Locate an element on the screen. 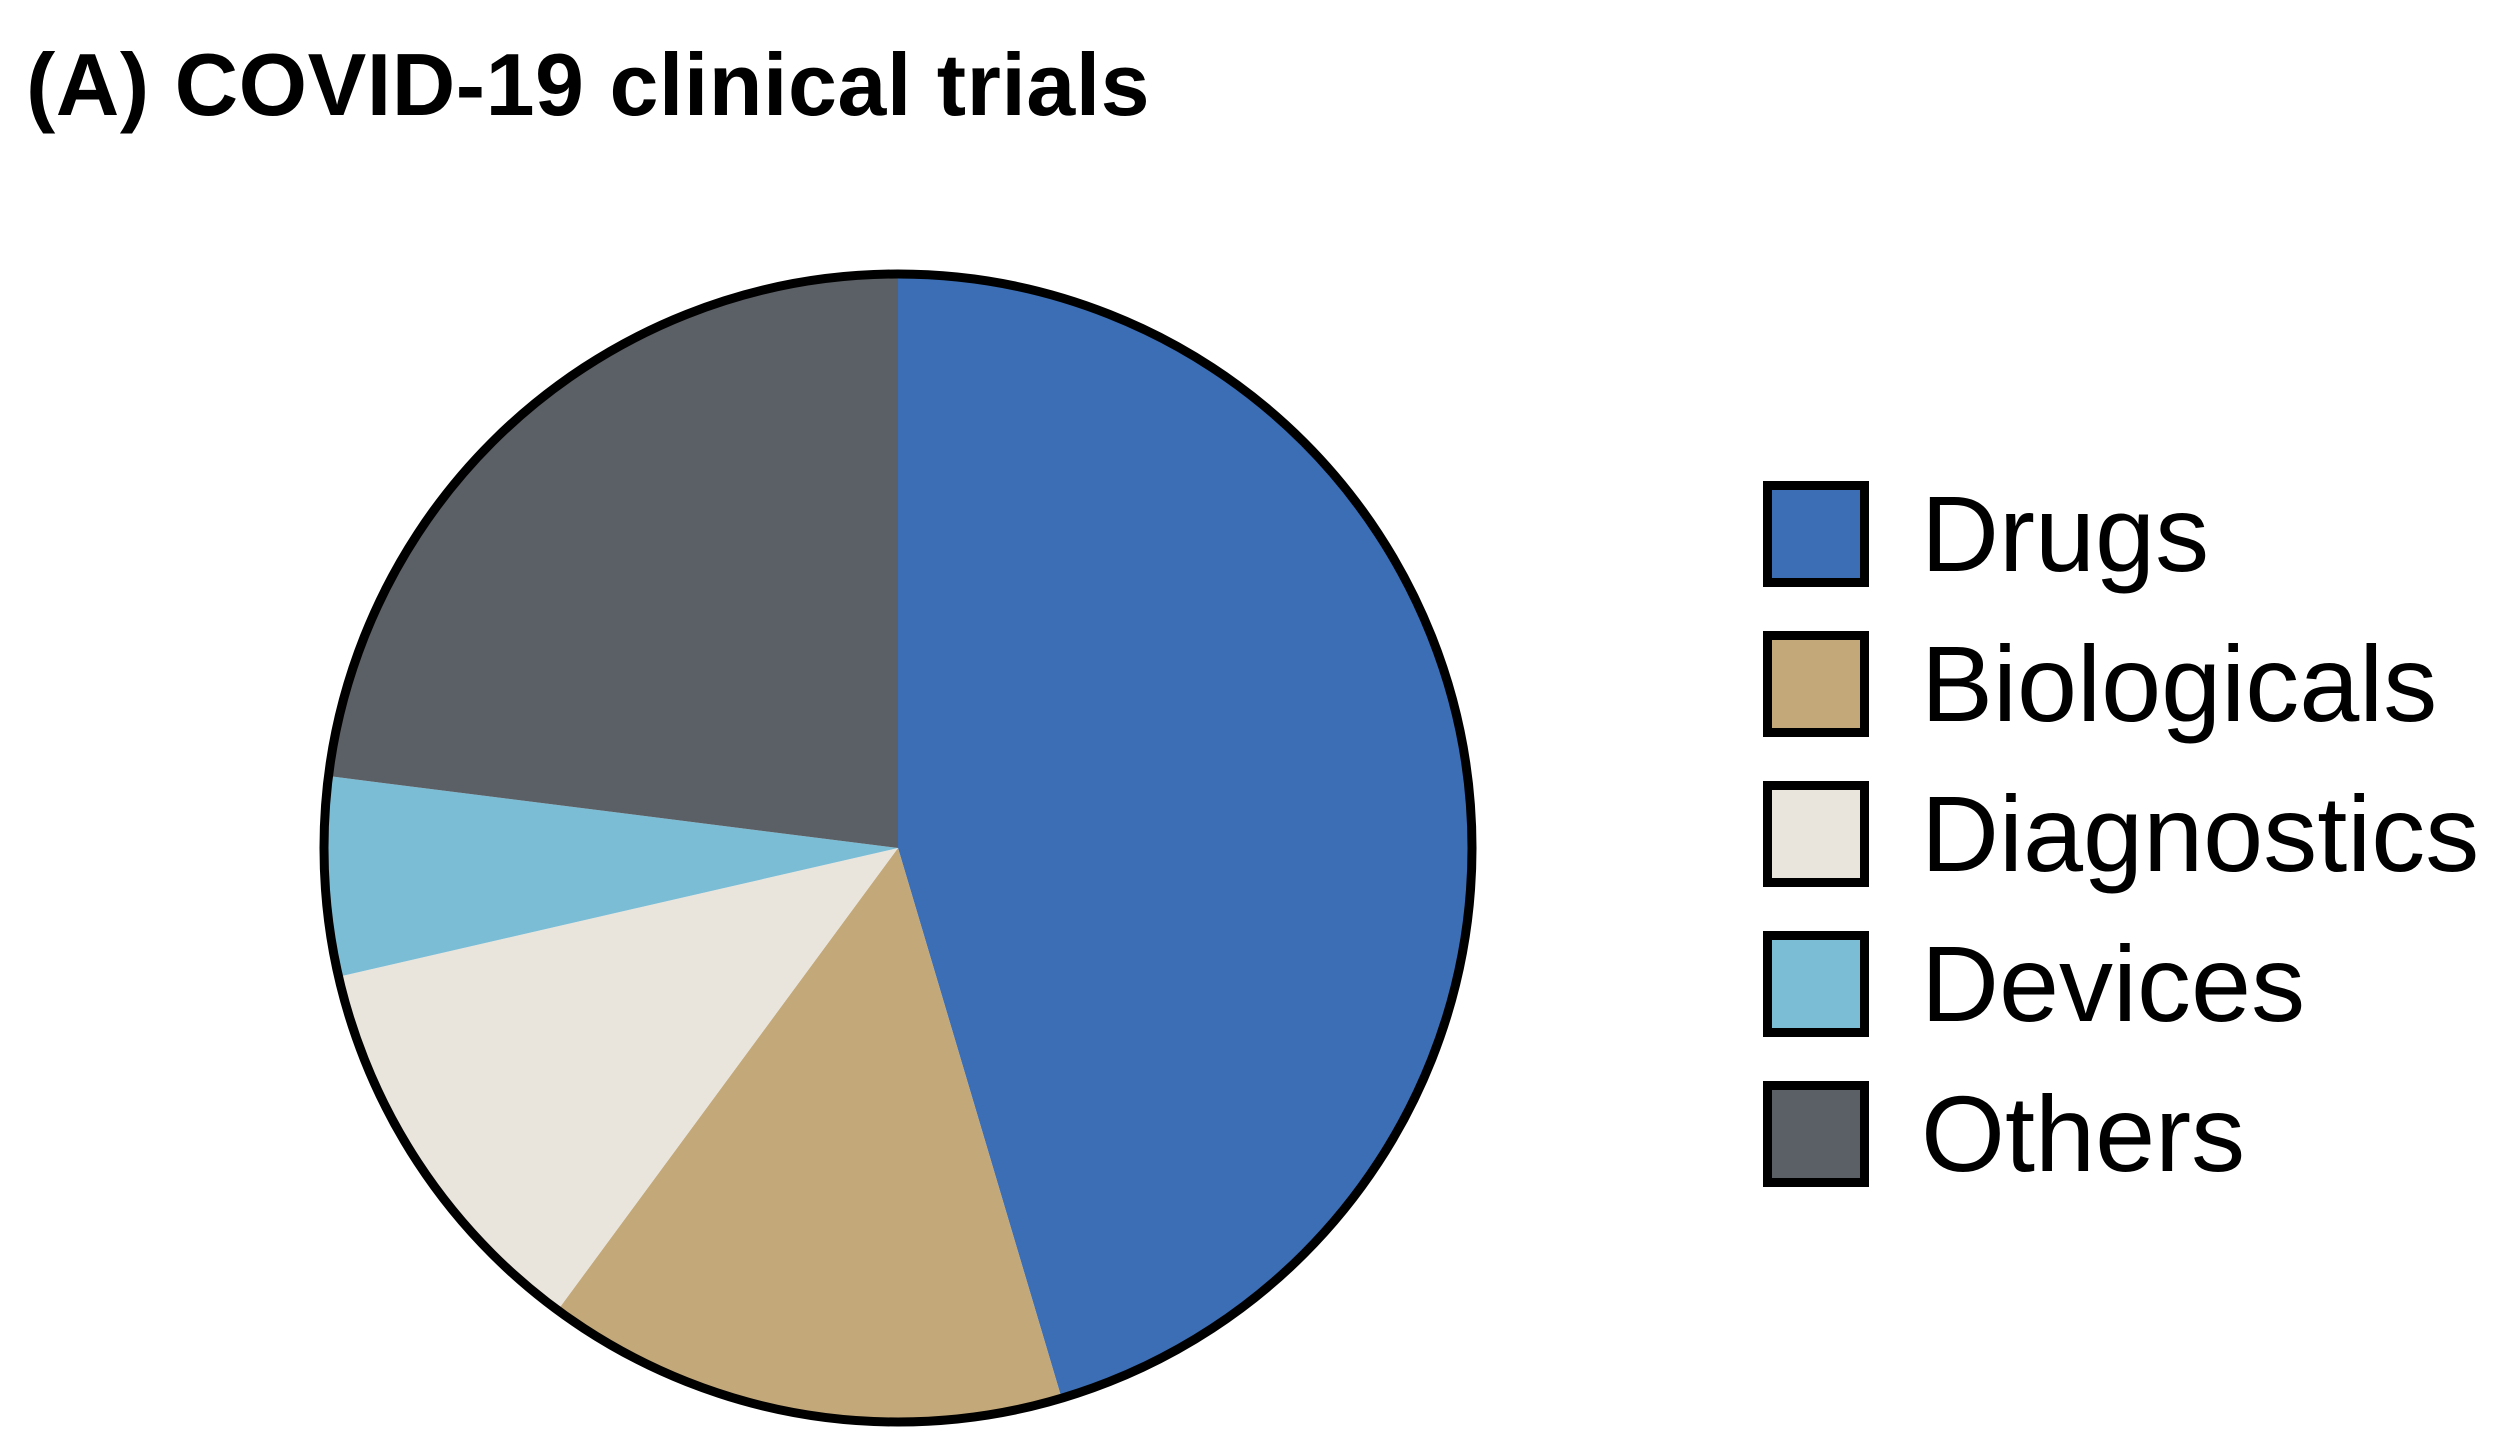  legend-swatch-devices is located at coordinates (1816, 984).